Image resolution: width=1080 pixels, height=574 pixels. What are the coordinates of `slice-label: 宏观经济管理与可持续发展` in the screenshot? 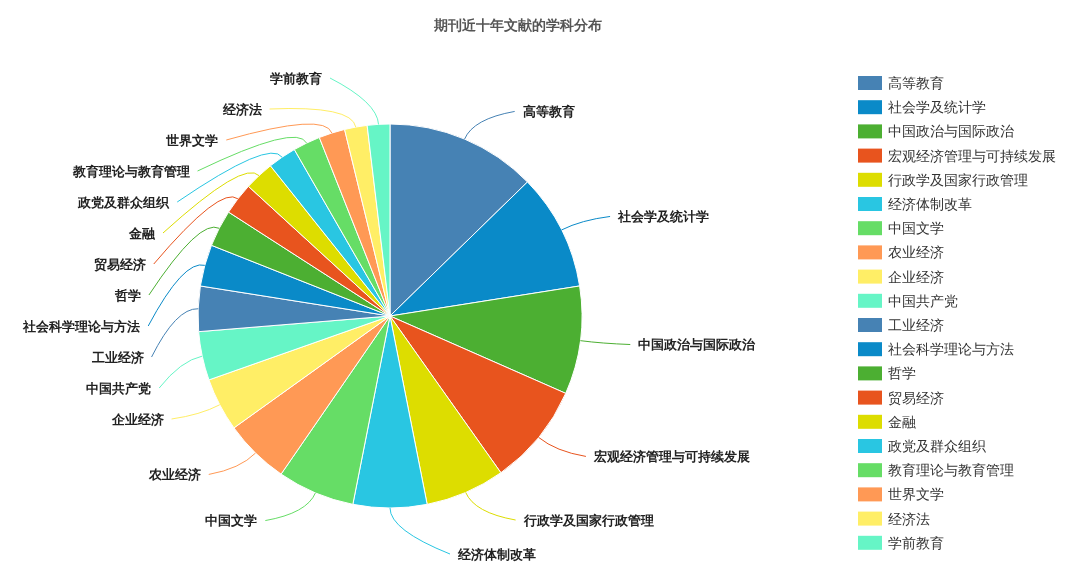 It's located at (671, 456).